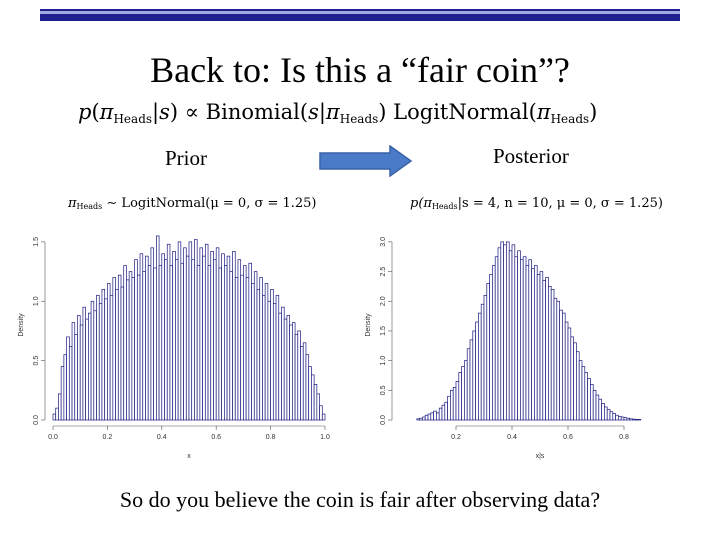  Describe the element at coordinates (360, 70) in the screenshot. I see `slide-title: Back to: Is this a “fair coin”?` at that location.